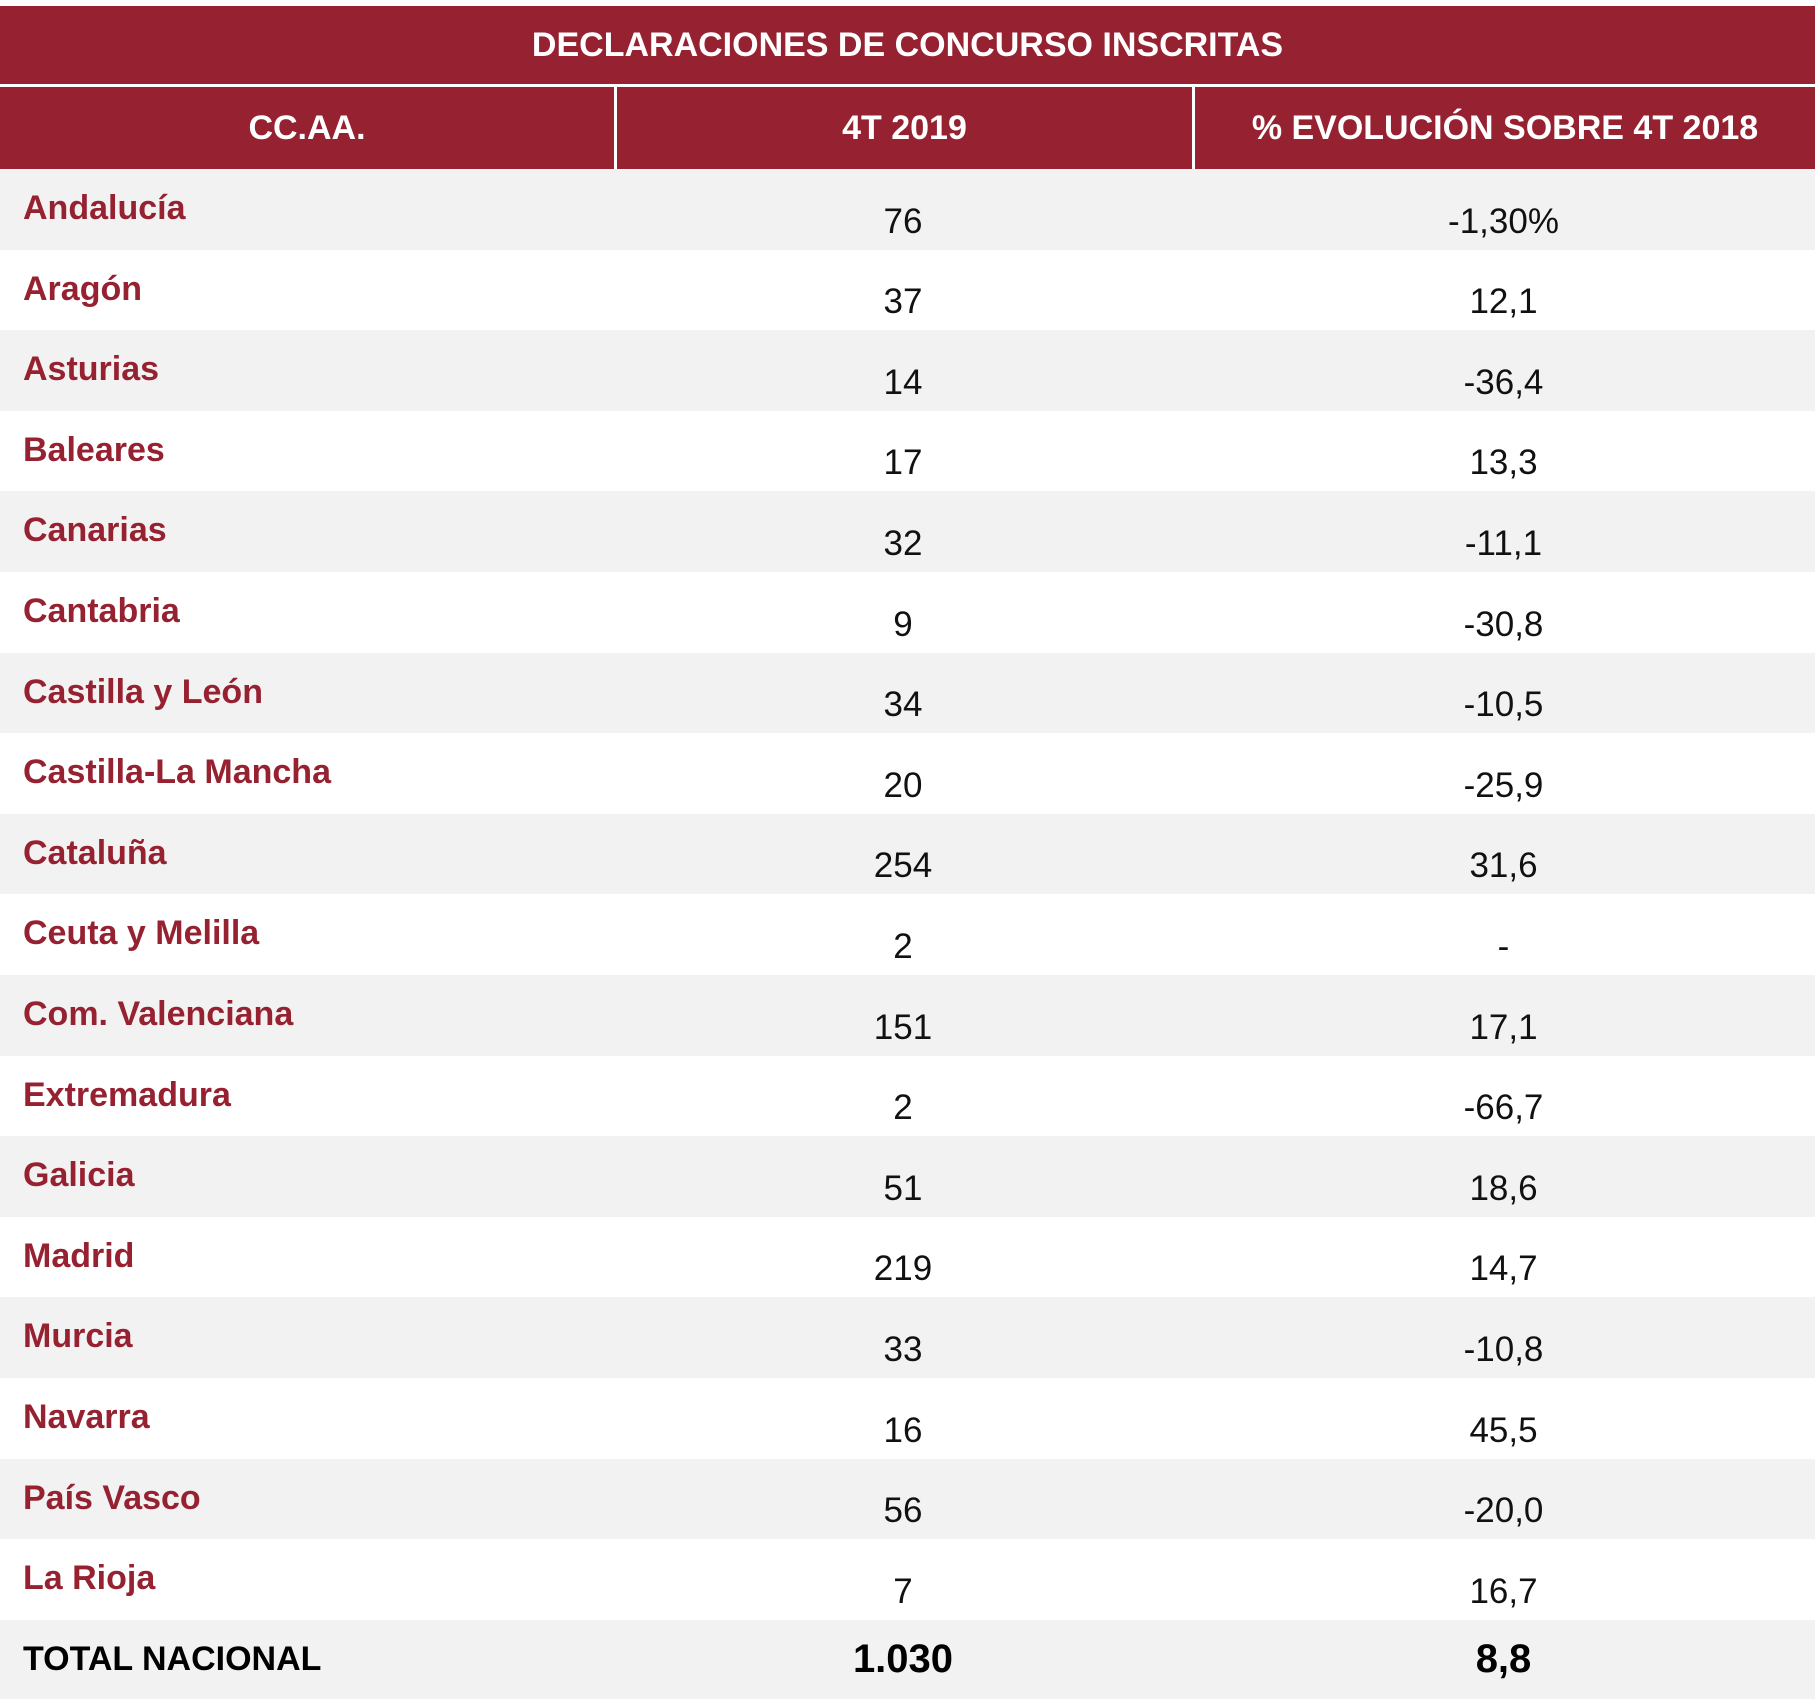 The image size is (1819, 1699). I want to click on table-row: Canarias 32 -11,1, so click(907, 531).